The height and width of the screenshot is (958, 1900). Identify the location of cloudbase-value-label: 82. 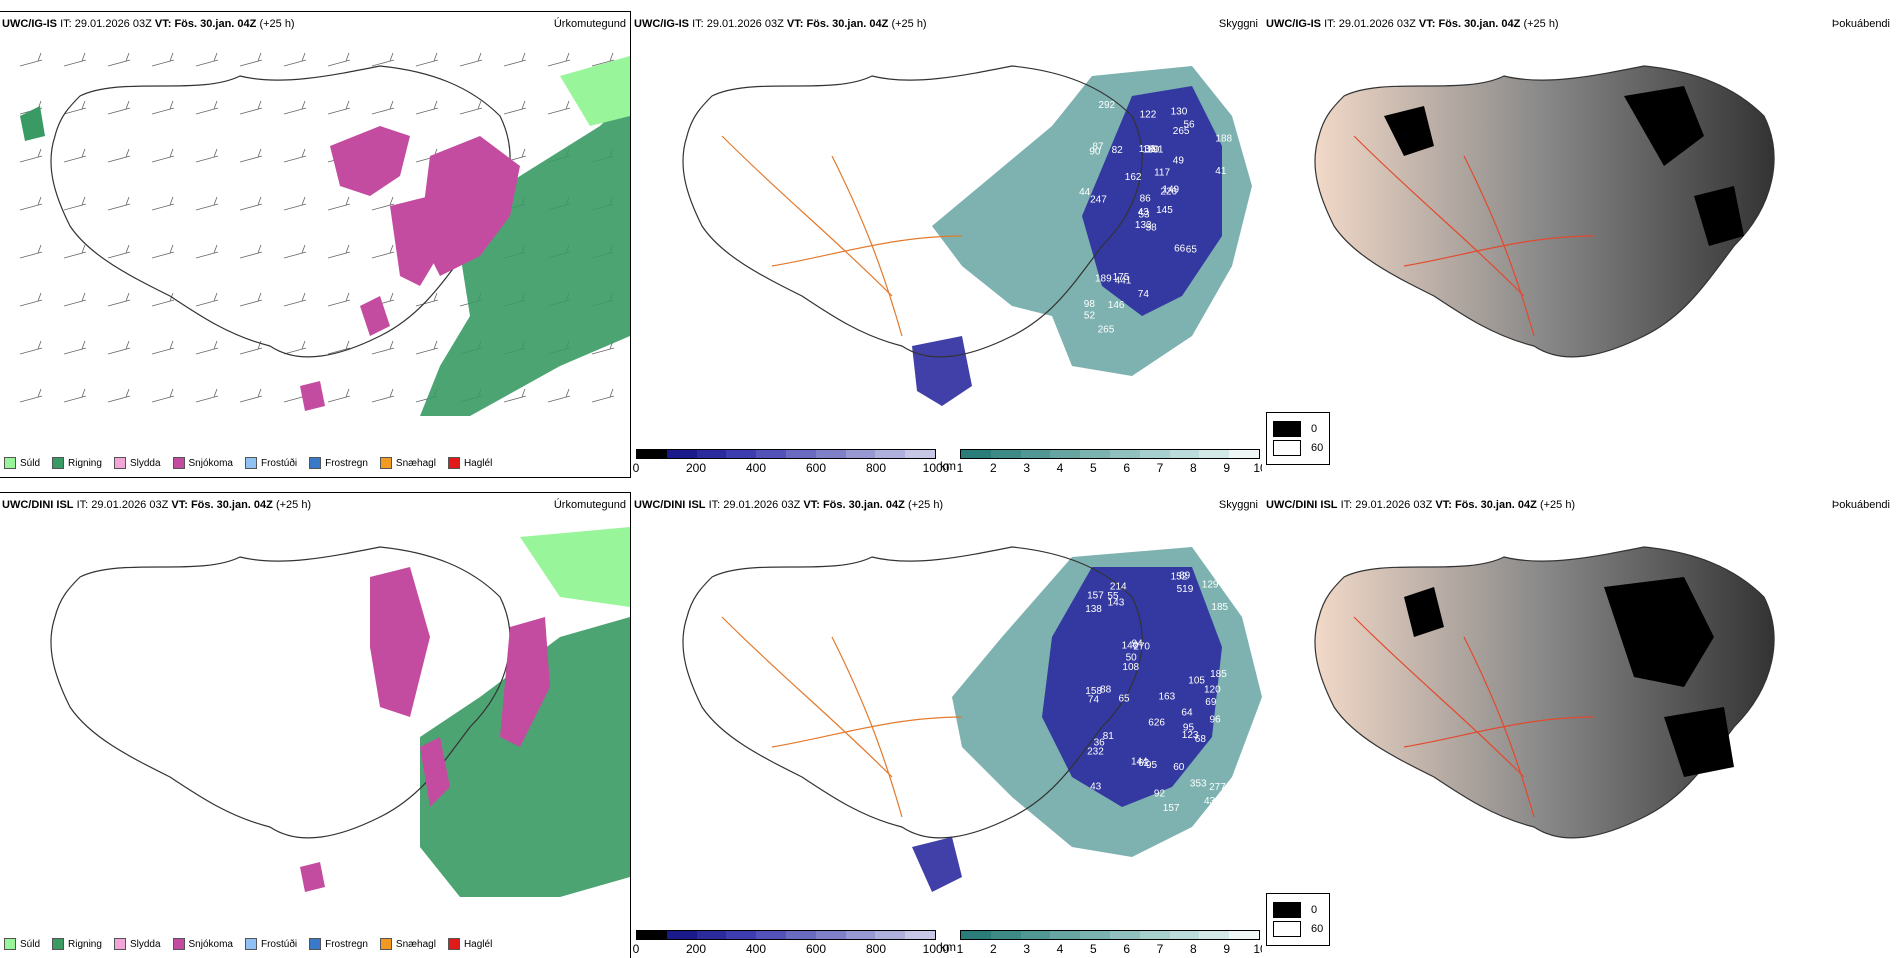
(1118, 150).